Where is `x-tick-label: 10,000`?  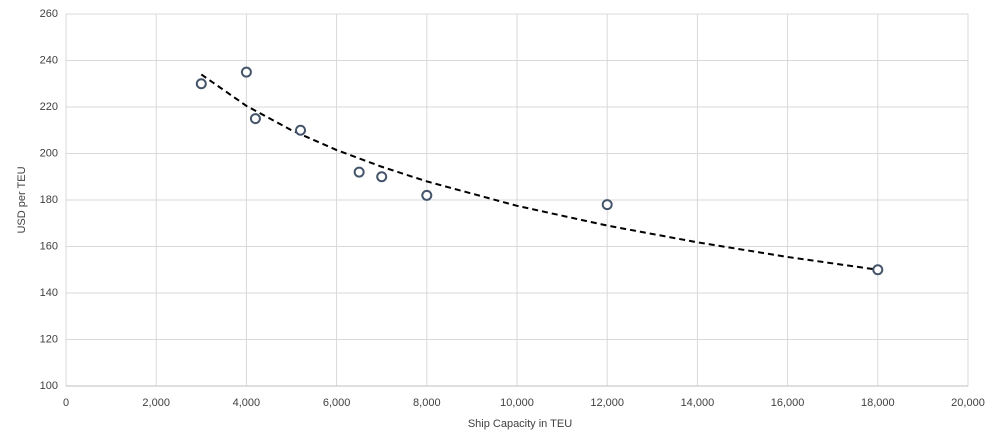 x-tick-label: 10,000 is located at coordinates (517, 403).